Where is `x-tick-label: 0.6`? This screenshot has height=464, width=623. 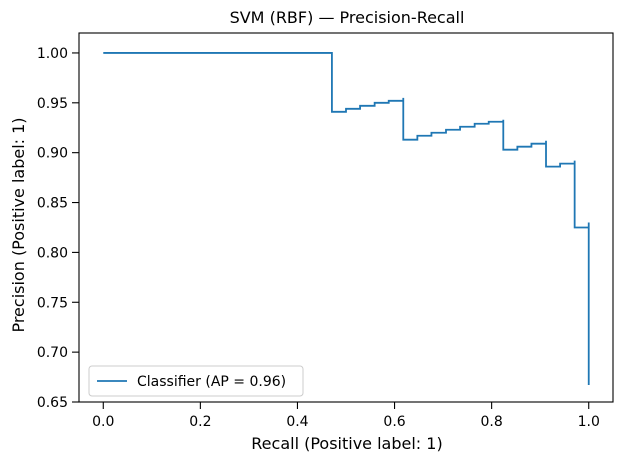 x-tick-label: 0.6 is located at coordinates (394, 422).